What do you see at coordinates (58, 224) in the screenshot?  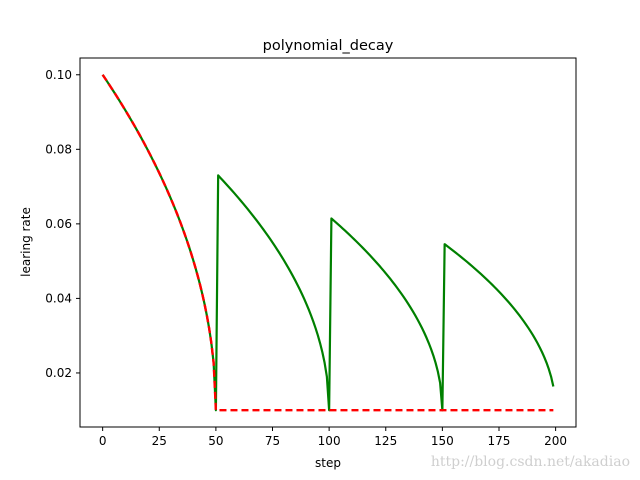 I see `y-tick-label: 0.06` at bounding box center [58, 224].